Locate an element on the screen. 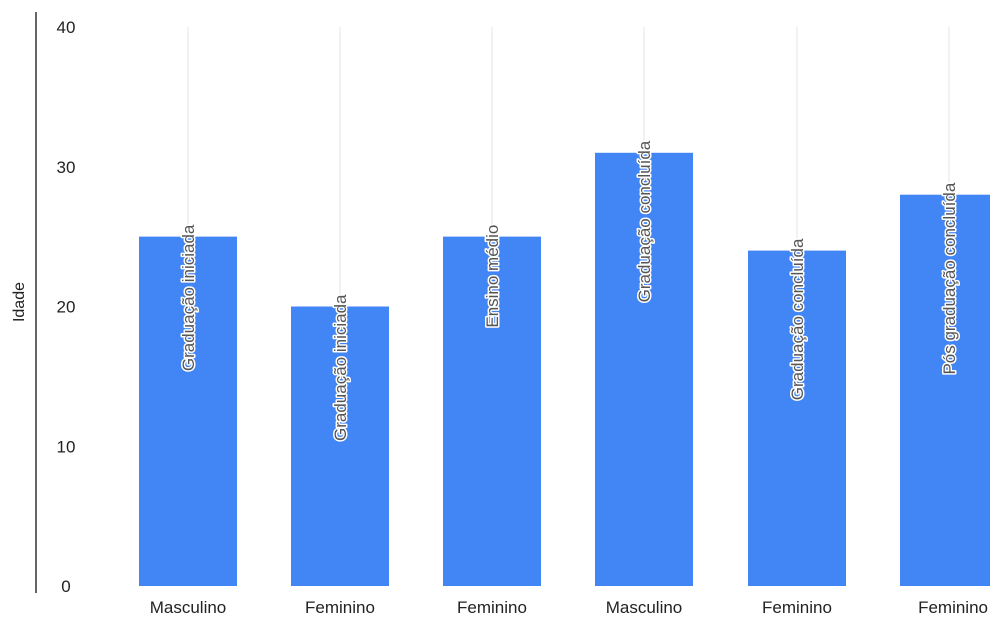  y-tick-labels: 0 10 20 30 40 is located at coordinates (66, 307).